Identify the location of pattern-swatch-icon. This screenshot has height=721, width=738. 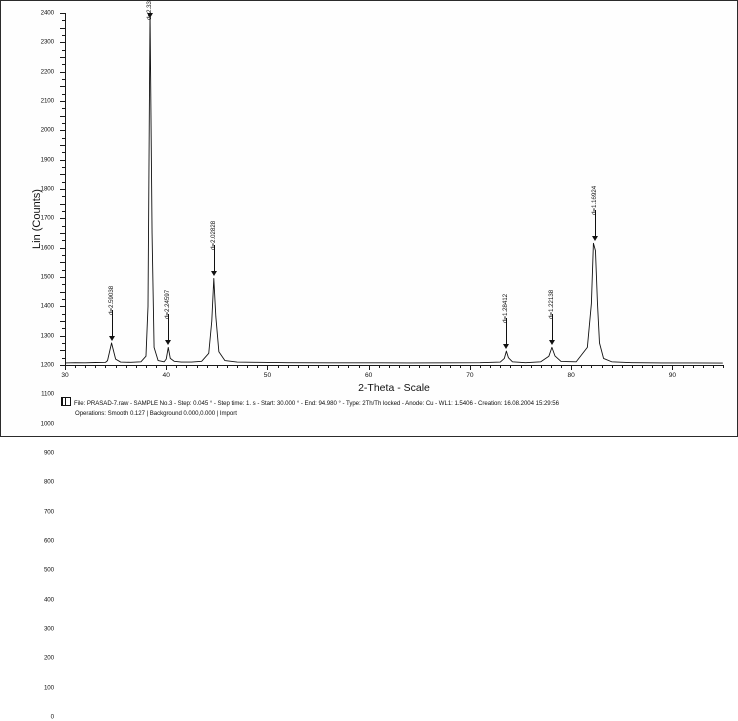
(66, 401).